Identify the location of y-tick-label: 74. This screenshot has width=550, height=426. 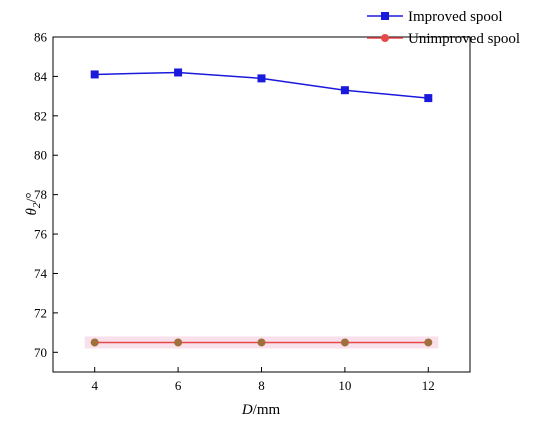
(41, 273).